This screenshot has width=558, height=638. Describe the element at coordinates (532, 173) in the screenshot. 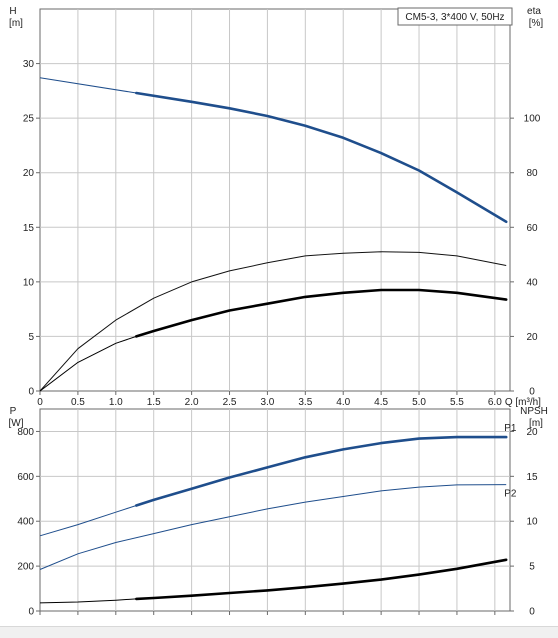

I see `y-tick-label-right: 80` at that location.